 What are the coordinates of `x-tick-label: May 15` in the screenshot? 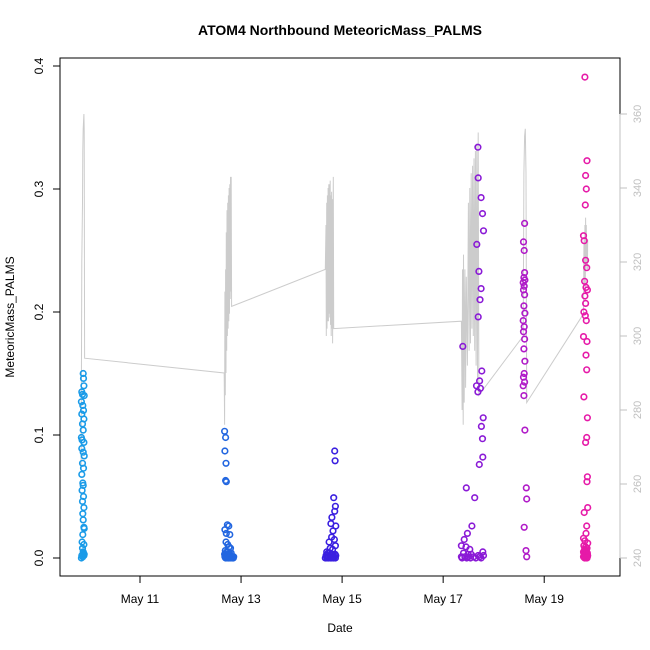 It's located at (342, 599).